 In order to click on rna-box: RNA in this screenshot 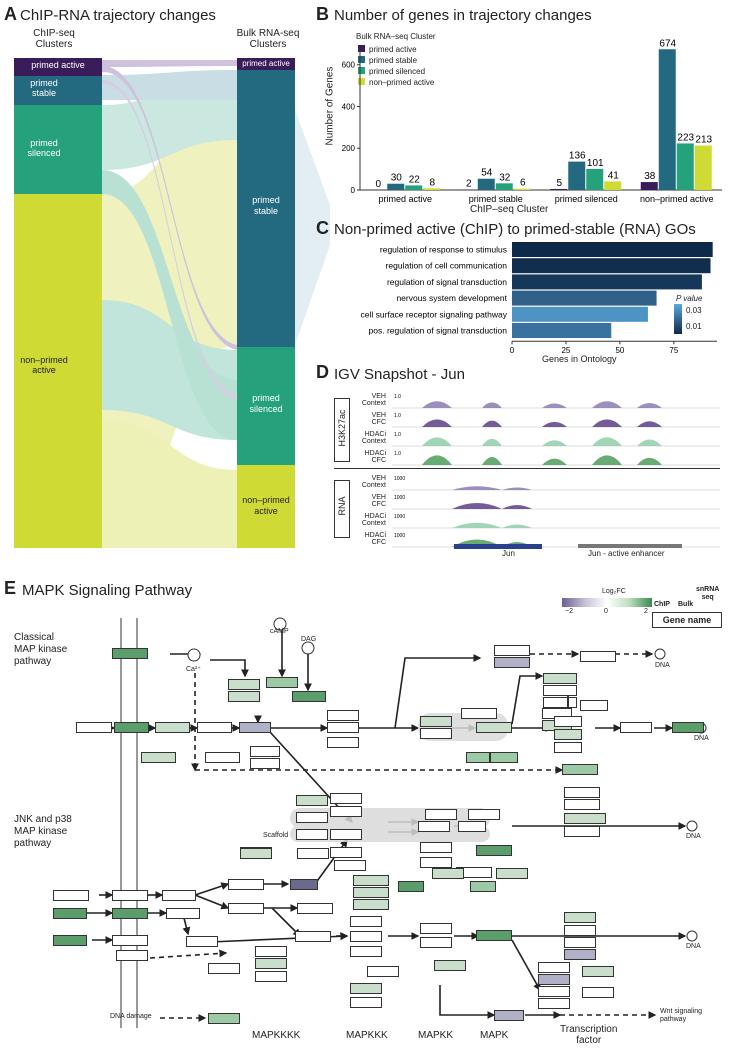, I will do `click(342, 509)`.